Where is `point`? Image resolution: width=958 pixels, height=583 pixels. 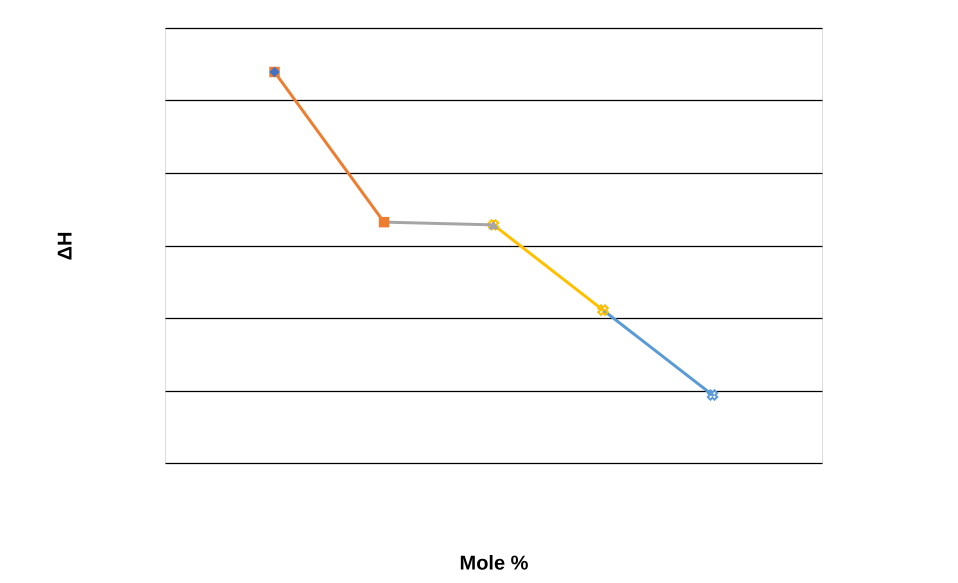
point is located at coordinates (712, 395).